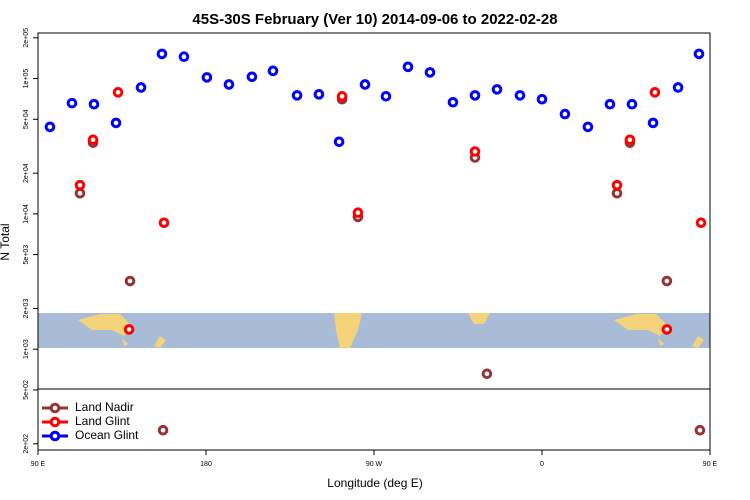 This screenshot has height=500, width=750. Describe the element at coordinates (104, 407) in the screenshot. I see `legend-label: Land Nadir` at that location.